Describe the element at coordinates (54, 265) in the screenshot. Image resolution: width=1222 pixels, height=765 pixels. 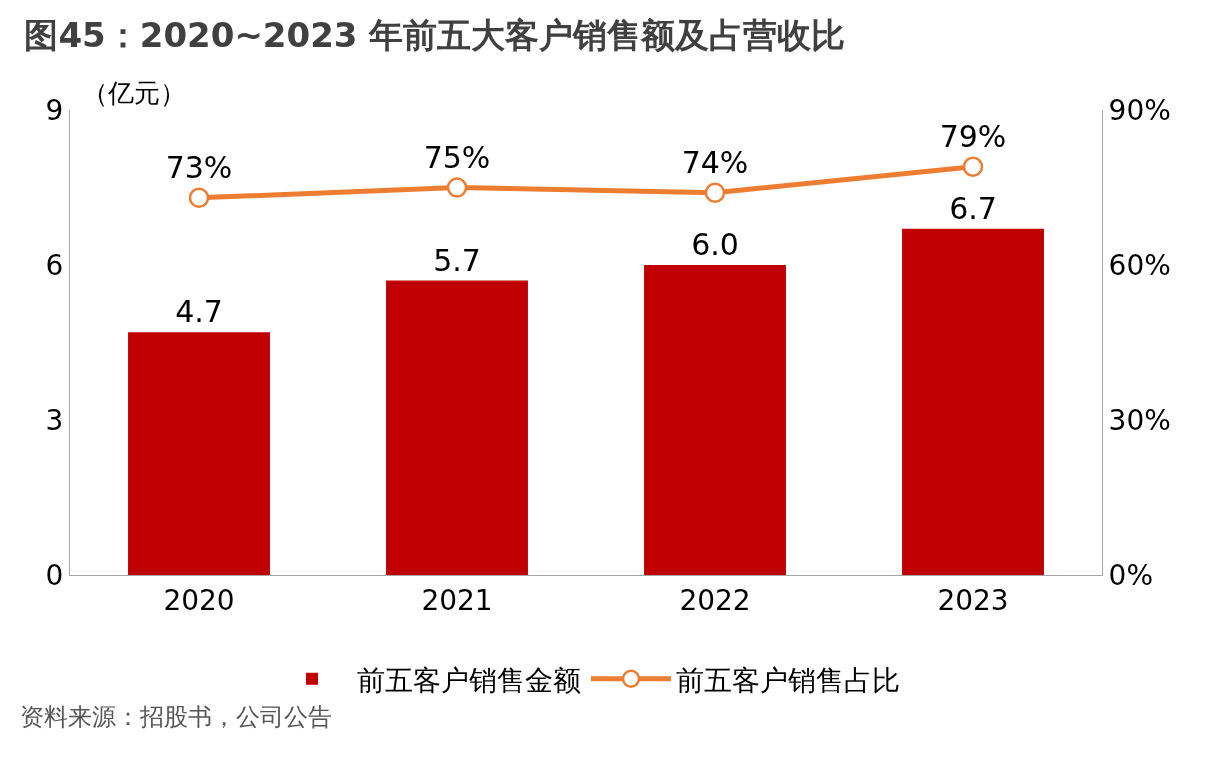
I see `y-tick-label: 6` at that location.